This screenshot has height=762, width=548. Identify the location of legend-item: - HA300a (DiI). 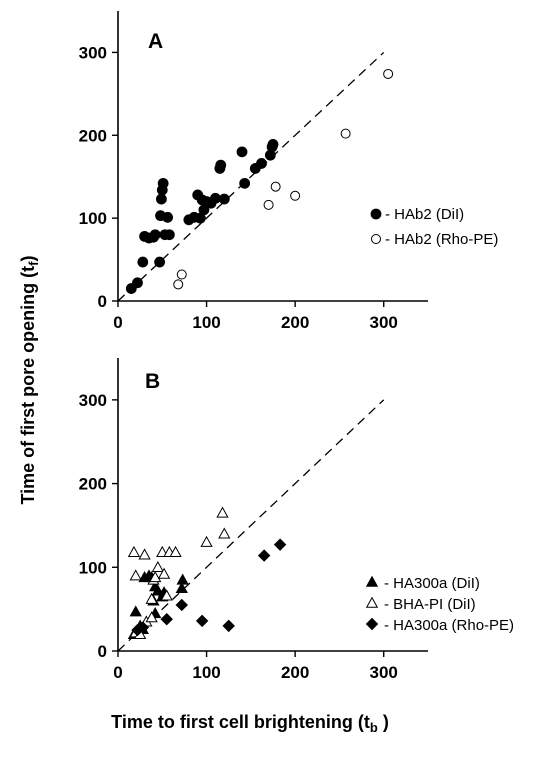
(422, 583).